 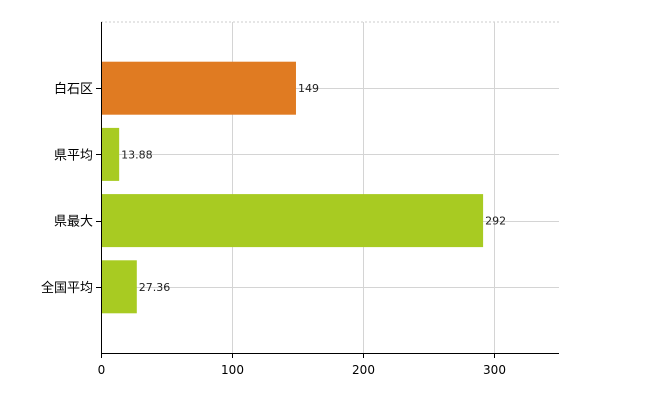 What do you see at coordinates (363, 370) in the screenshot?
I see `x-tick-label: 200` at bounding box center [363, 370].